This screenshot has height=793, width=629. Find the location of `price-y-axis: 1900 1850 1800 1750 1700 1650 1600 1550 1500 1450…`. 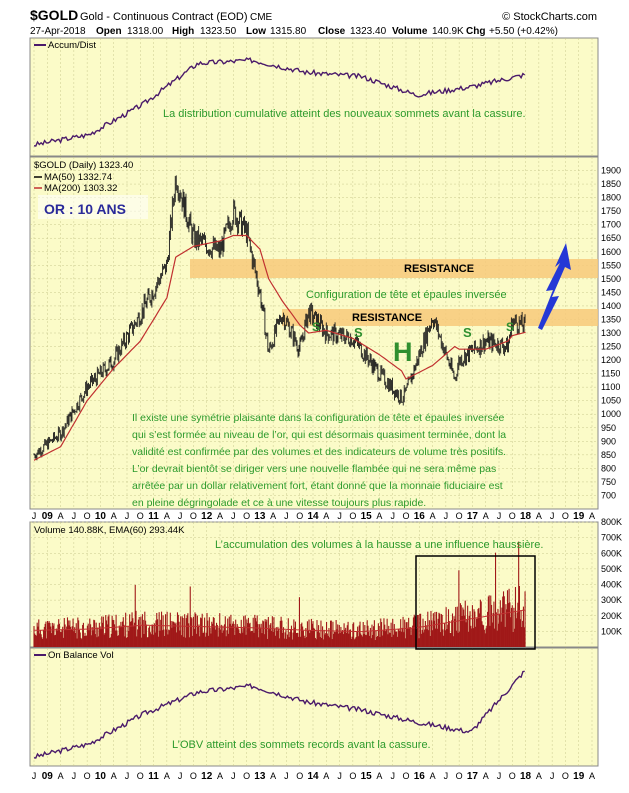

price-y-axis: 1900 1850 1800 1750 1700 1650 1600 1550 1500 1450… is located at coordinates (611, 333).